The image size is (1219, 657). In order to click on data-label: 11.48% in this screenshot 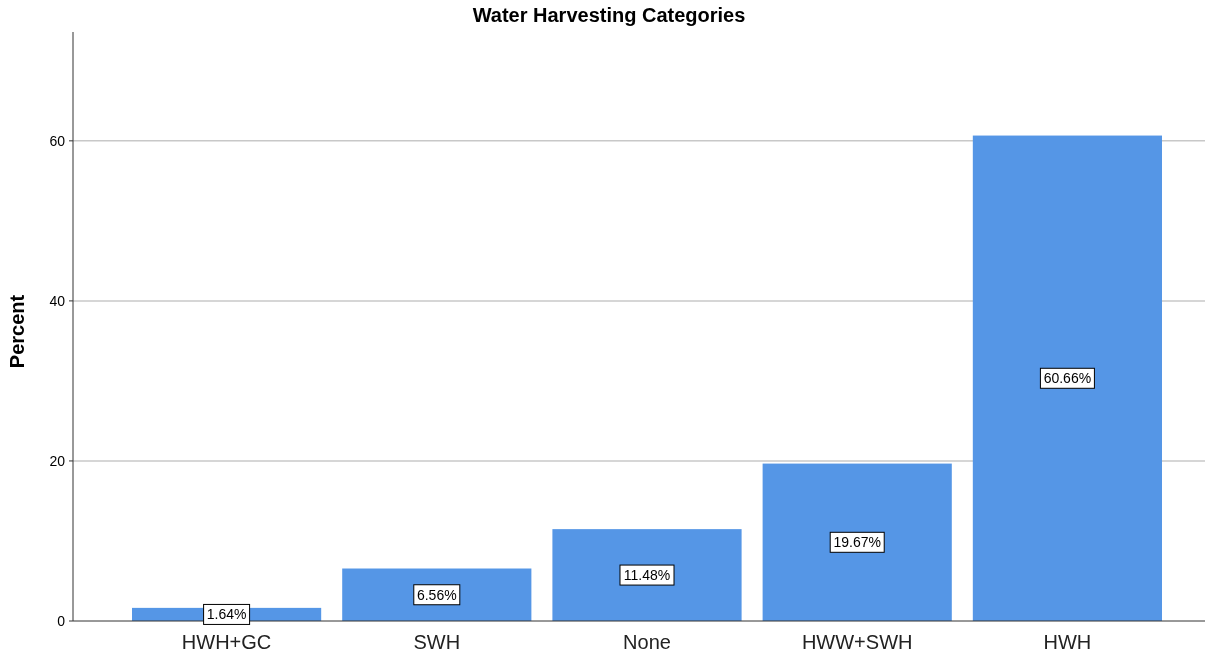, I will do `click(647, 574)`.